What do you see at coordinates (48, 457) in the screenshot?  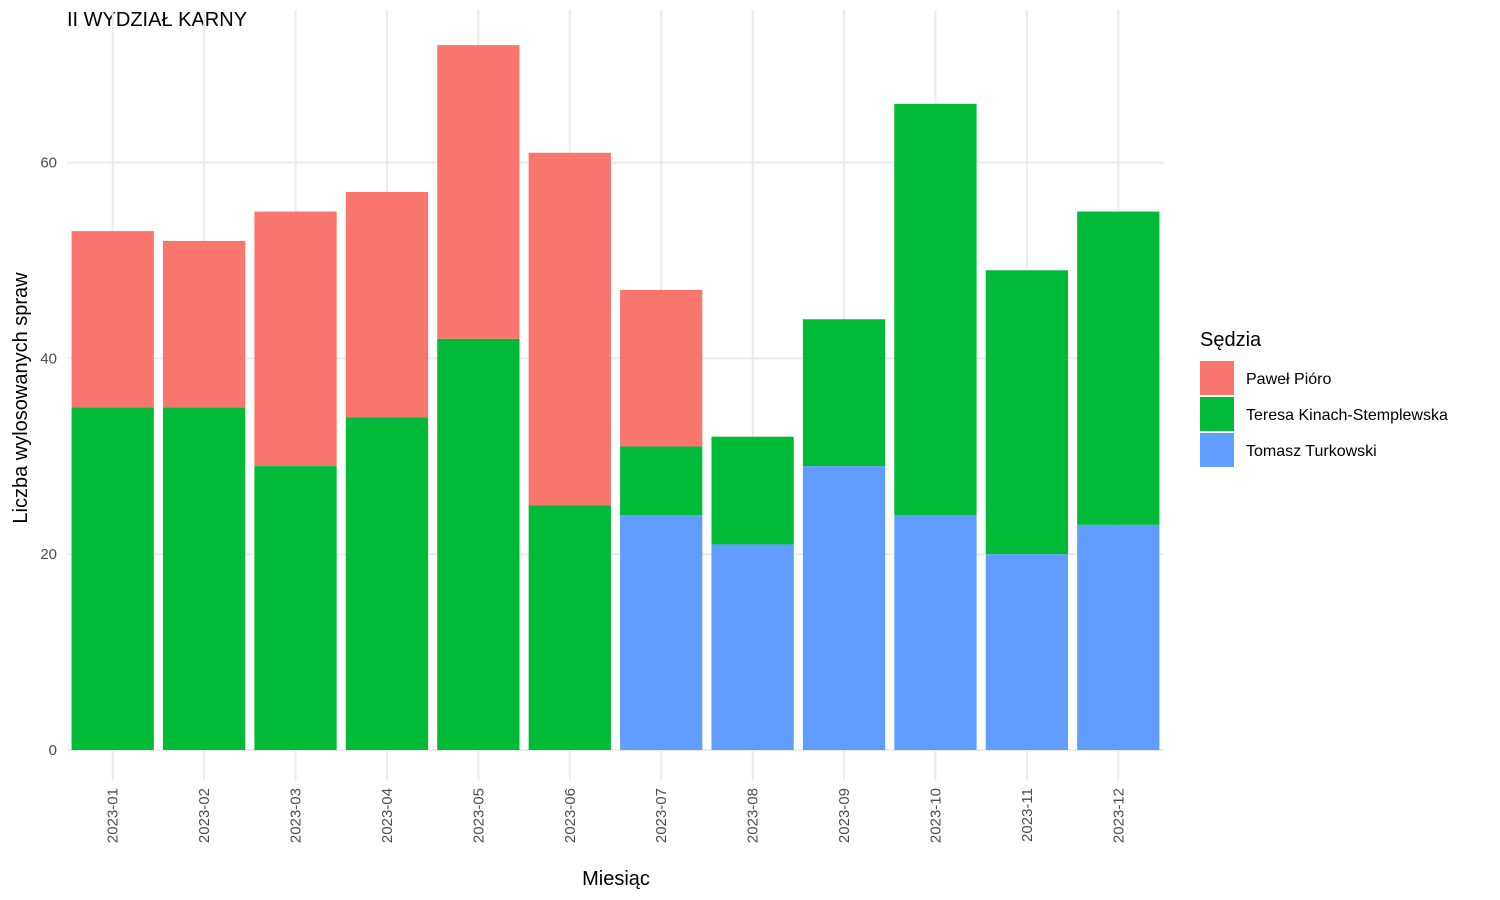 I see `y-axis-tick-labels: 0 20 40 60` at bounding box center [48, 457].